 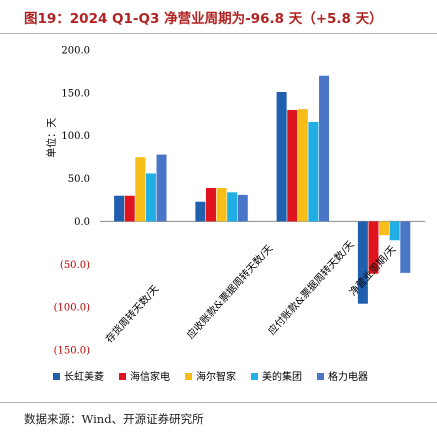 What do you see at coordinates (218, 402) in the screenshot?
I see `bottom-divider` at bounding box center [218, 402].